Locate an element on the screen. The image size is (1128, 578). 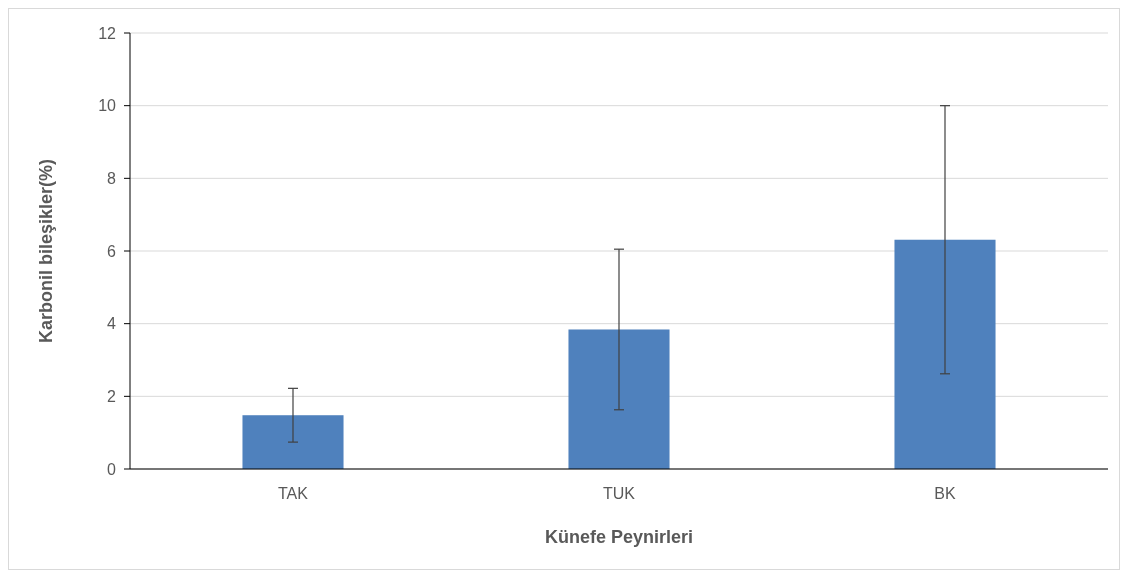
x-tick-label: TAK is located at coordinates (293, 493).